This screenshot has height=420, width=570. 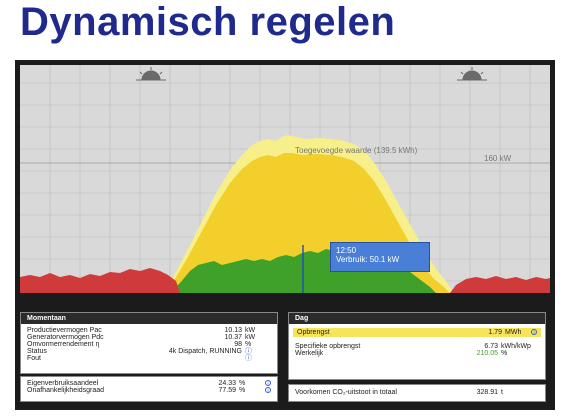 What do you see at coordinates (417, 318) in the screenshot?
I see `dag-header: Dag` at bounding box center [417, 318].